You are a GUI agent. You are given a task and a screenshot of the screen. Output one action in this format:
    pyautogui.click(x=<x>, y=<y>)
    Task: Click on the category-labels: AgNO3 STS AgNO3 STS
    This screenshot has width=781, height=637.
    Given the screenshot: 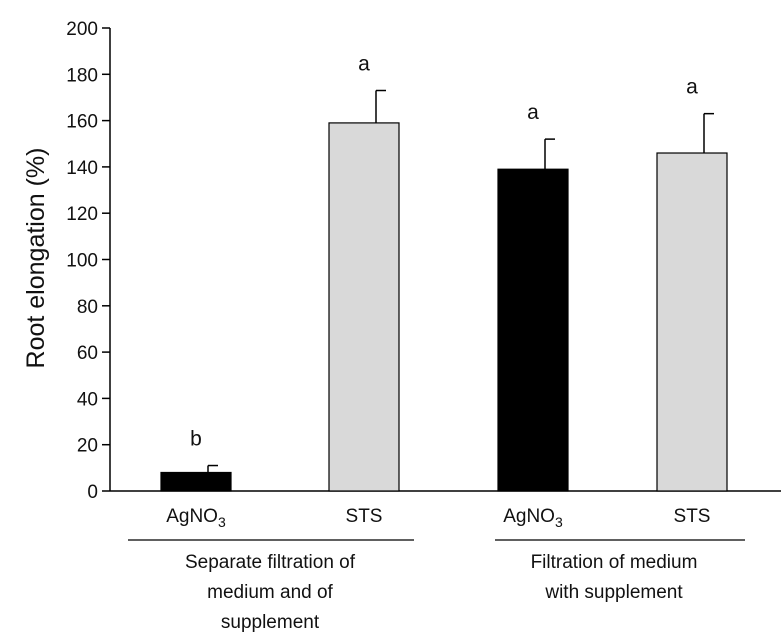 What is the action you would take?
    pyautogui.click(x=438, y=518)
    